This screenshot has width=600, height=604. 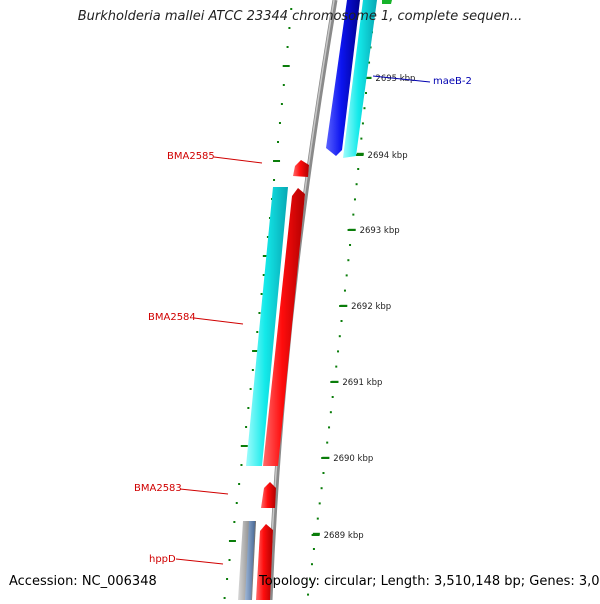 What do you see at coordinates (191, 156) in the screenshot?
I see `gene-label-BMA2585: BMA2585` at bounding box center [191, 156].